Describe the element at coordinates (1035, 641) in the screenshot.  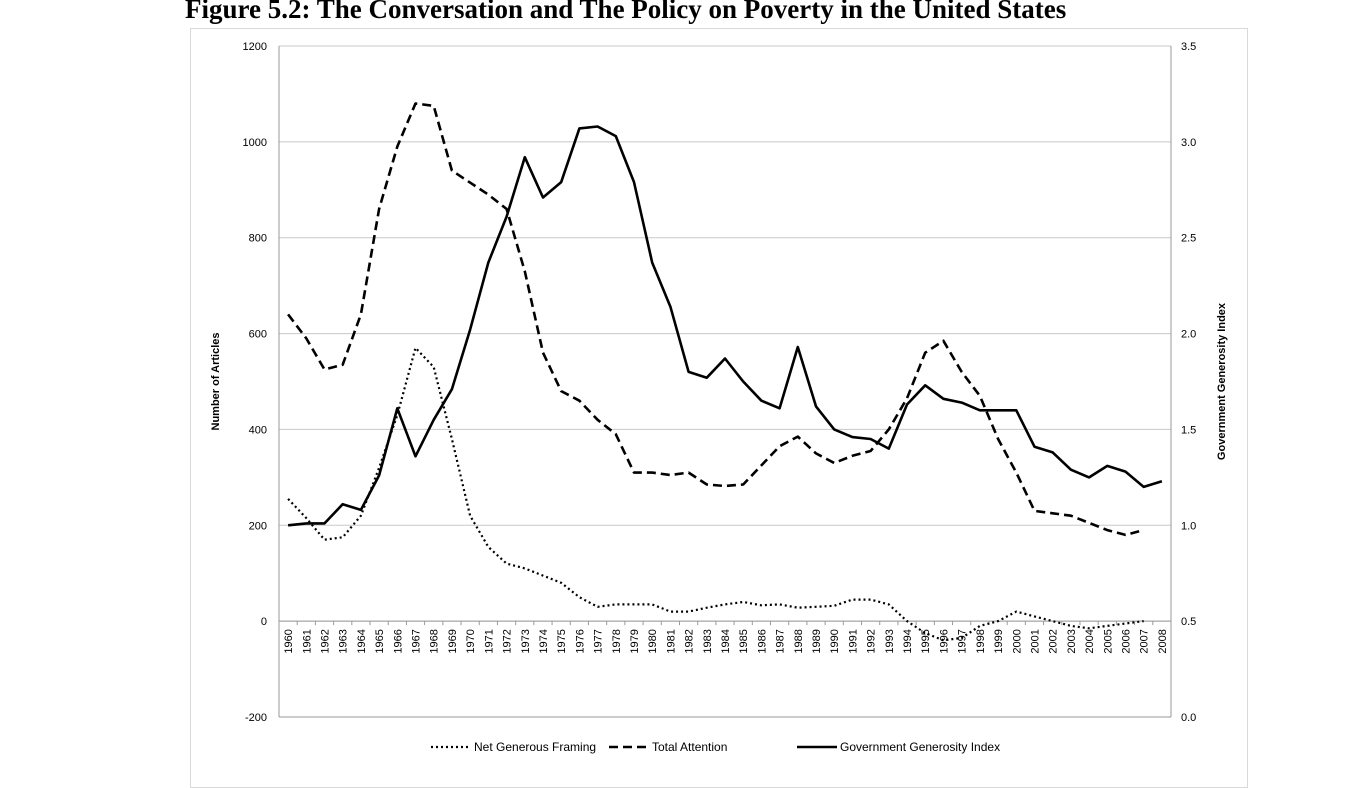
I see `x-tick-label: 2001` at that location.